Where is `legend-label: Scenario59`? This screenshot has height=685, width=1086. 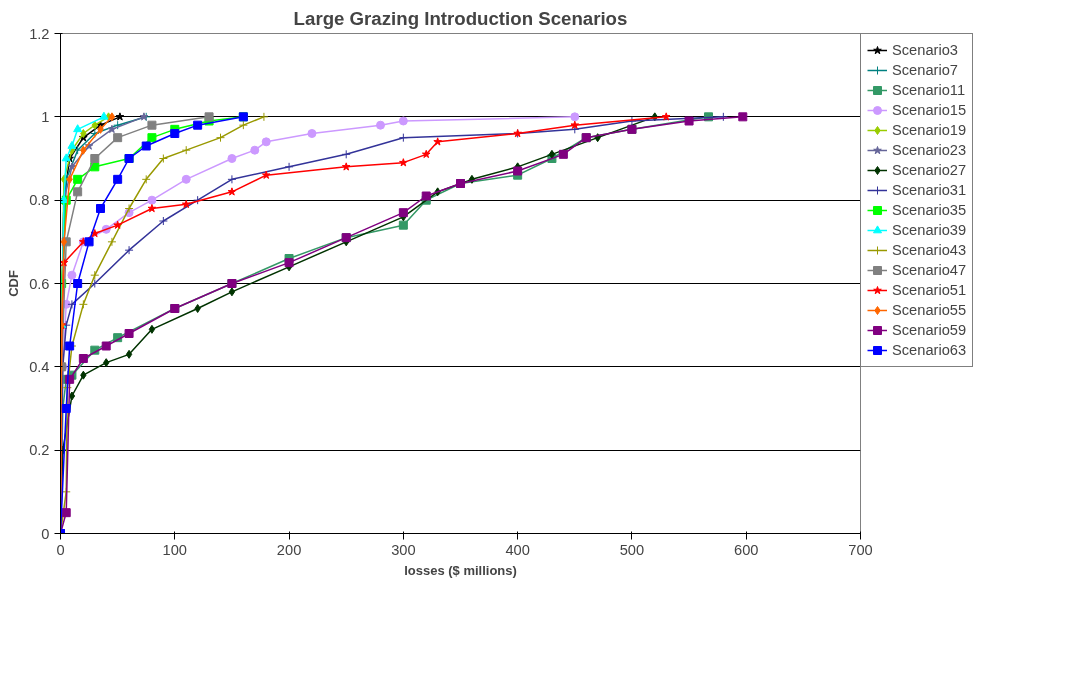 legend-label: Scenario59 is located at coordinates (929, 330).